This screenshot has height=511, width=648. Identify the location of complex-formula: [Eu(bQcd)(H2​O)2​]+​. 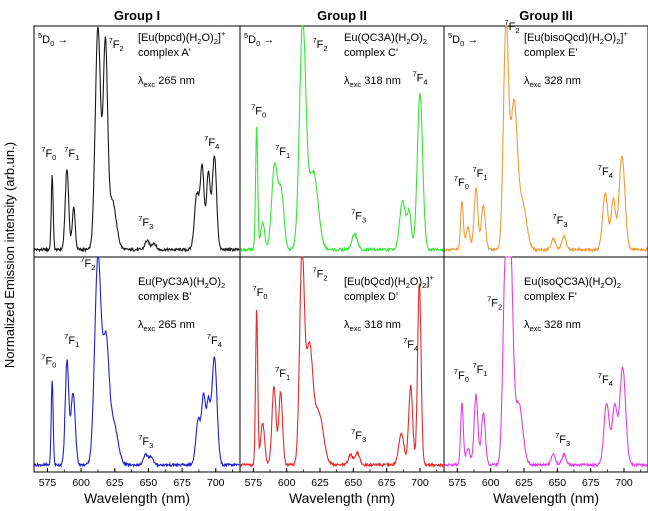
(389, 281).